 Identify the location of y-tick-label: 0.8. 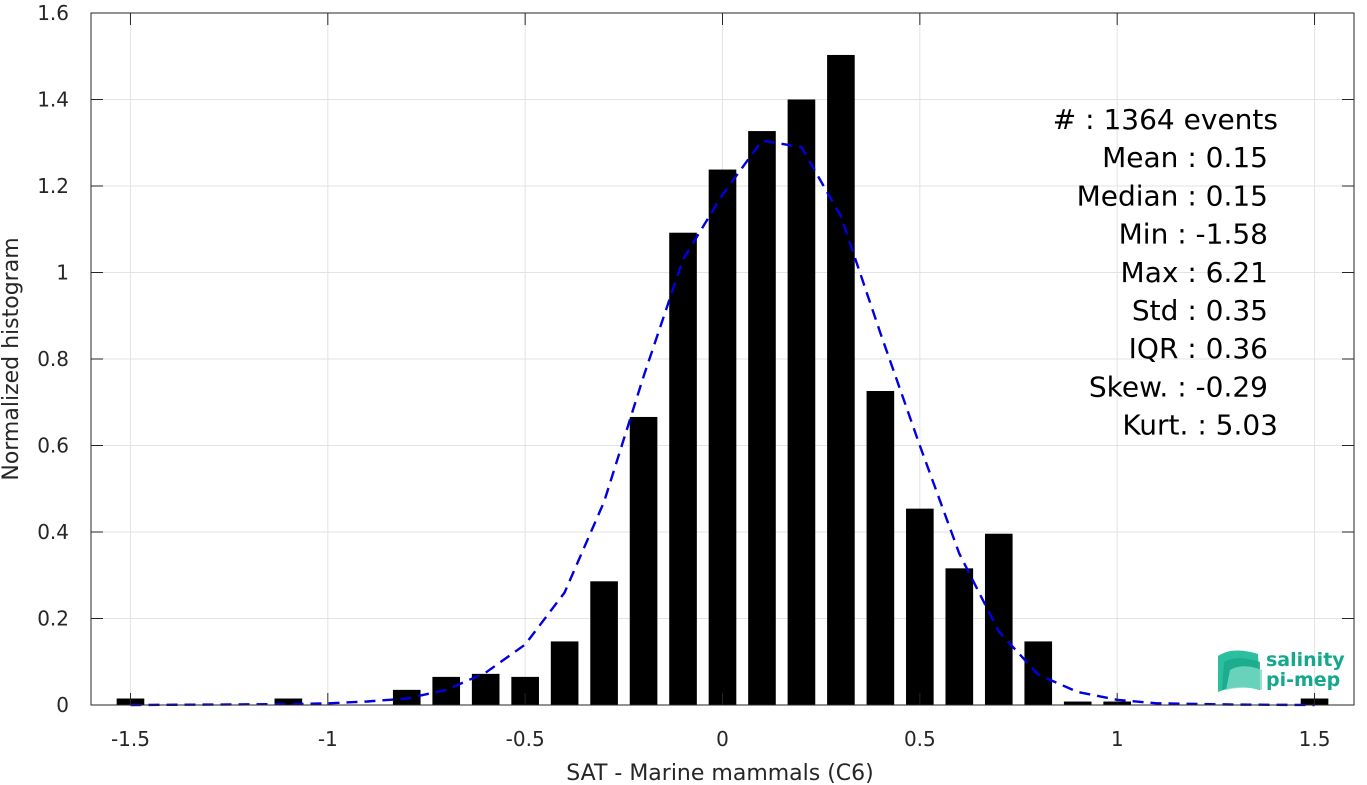
(53, 359).